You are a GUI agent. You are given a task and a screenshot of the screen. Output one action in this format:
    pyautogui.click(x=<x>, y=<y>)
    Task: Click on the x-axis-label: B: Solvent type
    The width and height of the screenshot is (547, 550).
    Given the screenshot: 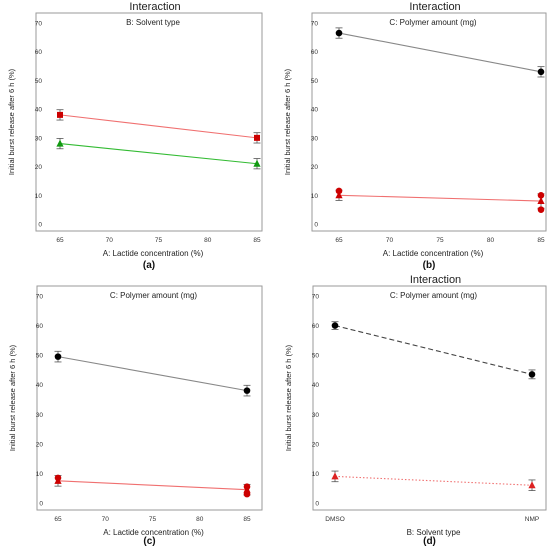 What is the action you would take?
    pyautogui.click(x=434, y=532)
    